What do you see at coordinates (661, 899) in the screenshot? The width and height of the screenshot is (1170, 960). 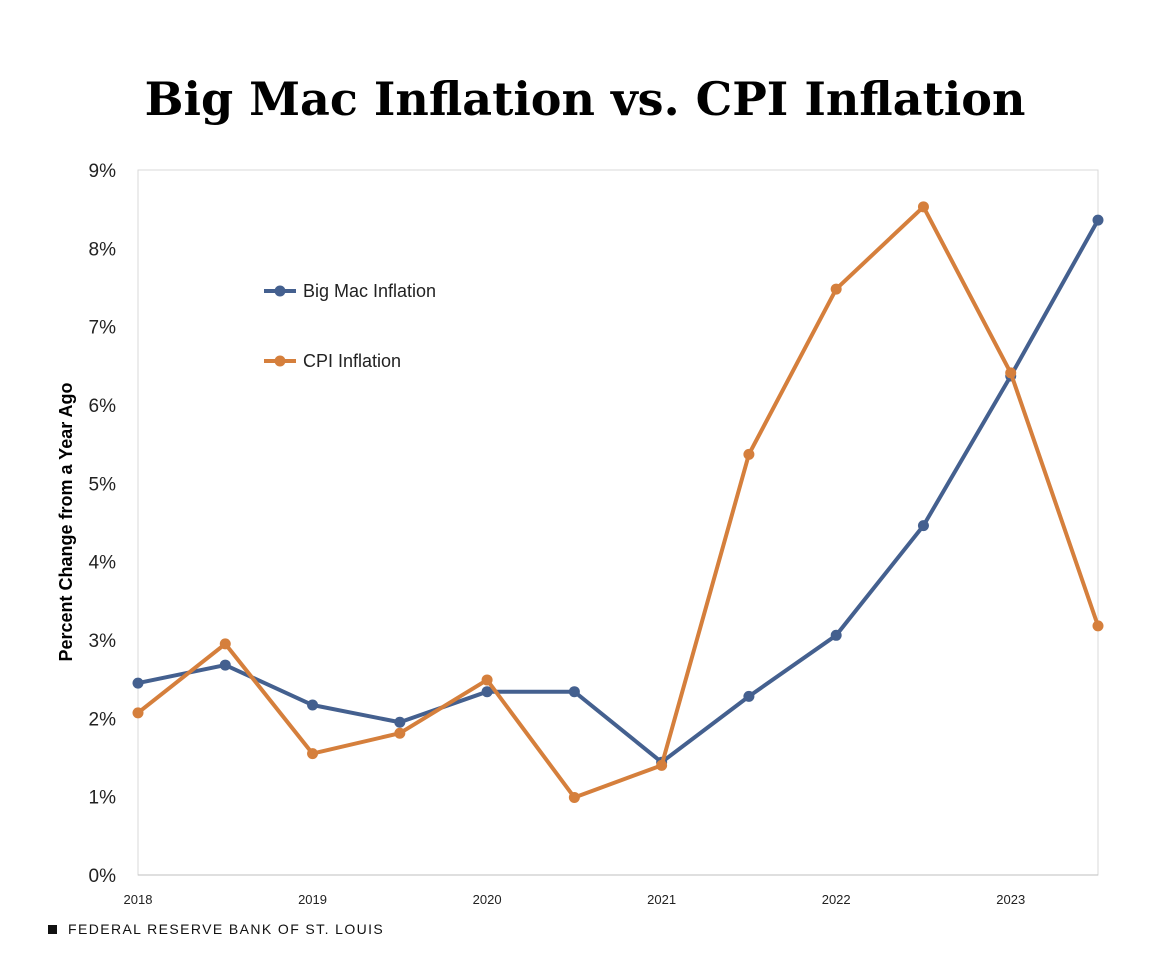 I see `x-tick-label: 2021` at bounding box center [661, 899].